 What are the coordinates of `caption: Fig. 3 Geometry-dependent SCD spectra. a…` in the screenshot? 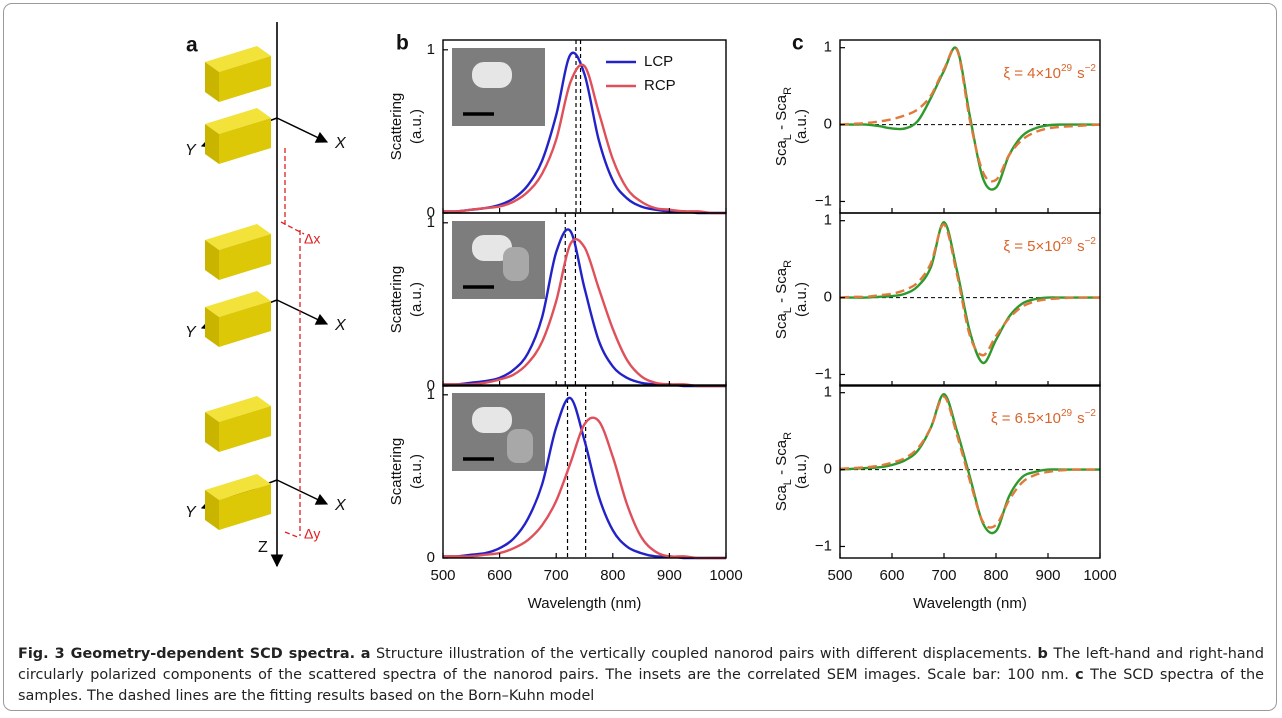 It's located at (641, 675).